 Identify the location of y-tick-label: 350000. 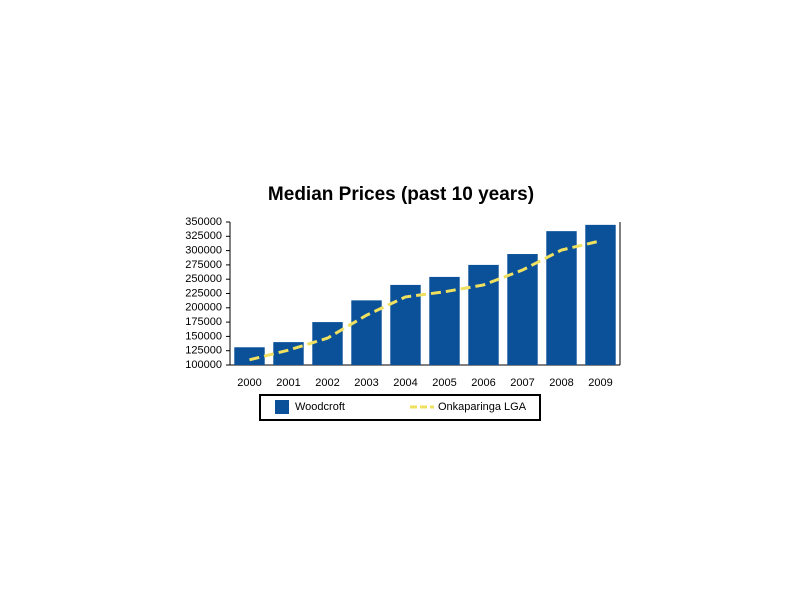
(203, 222).